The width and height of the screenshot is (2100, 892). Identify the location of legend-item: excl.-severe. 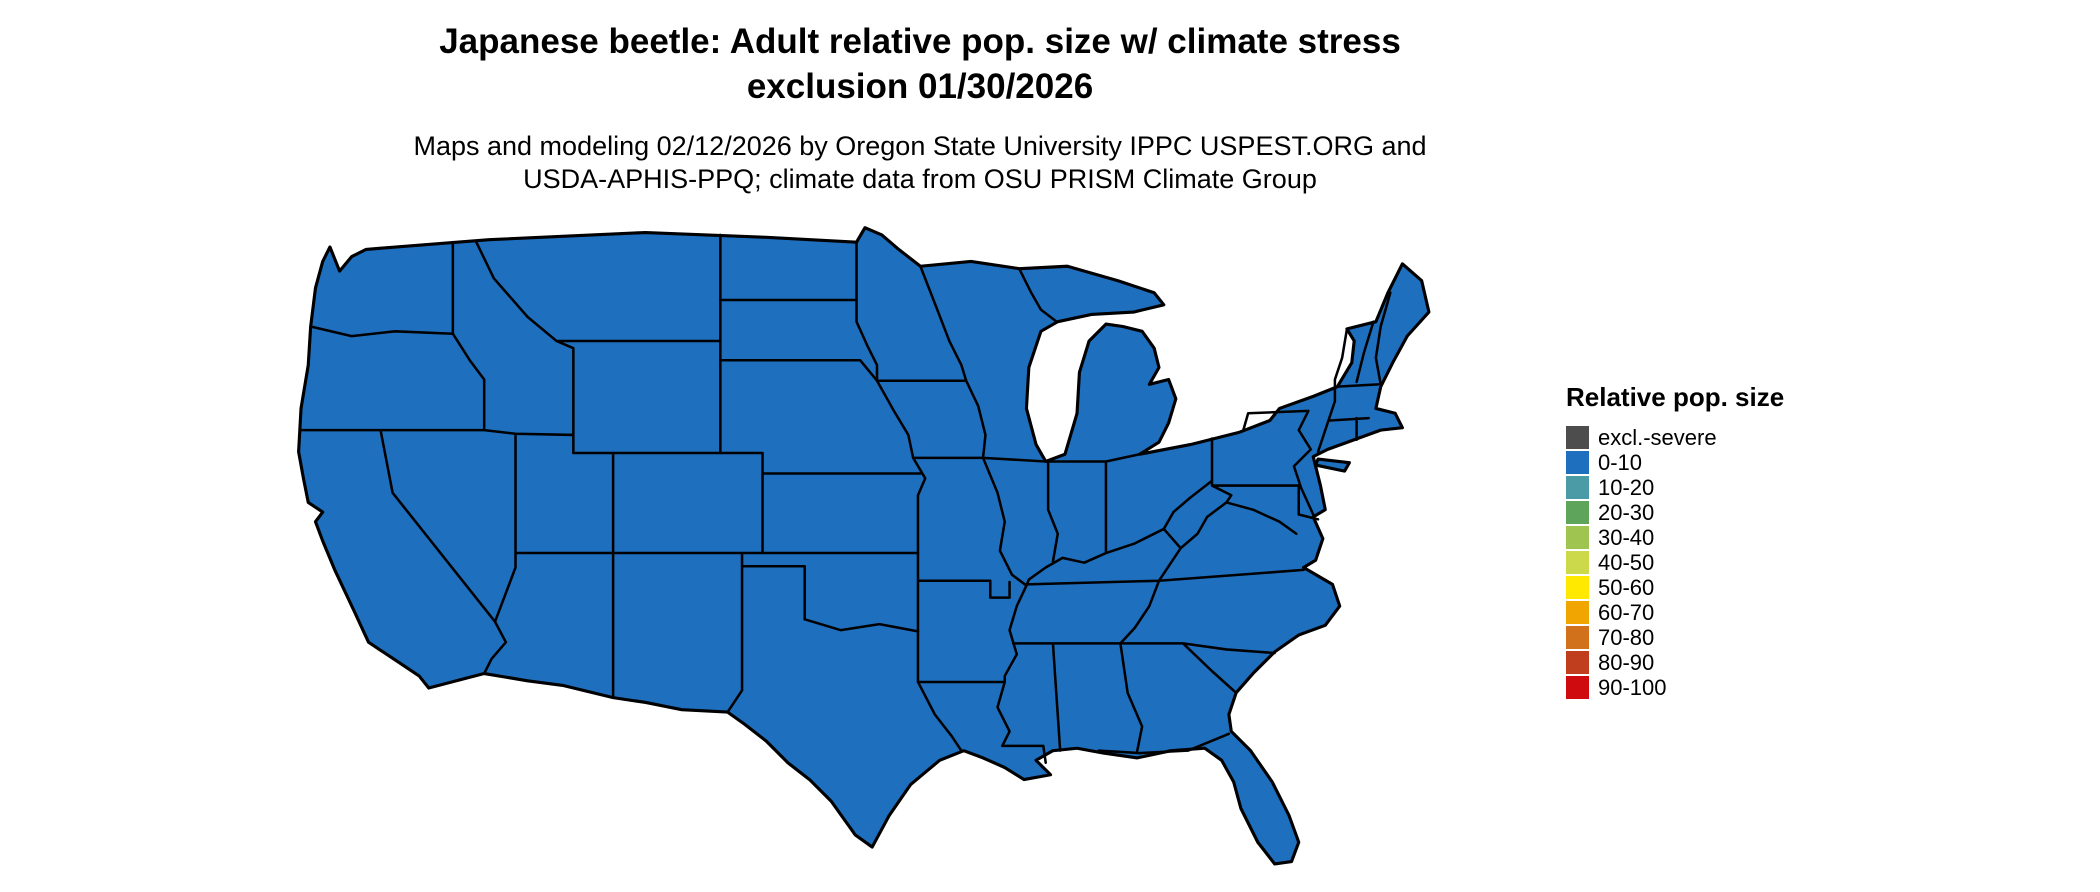
(1675, 437).